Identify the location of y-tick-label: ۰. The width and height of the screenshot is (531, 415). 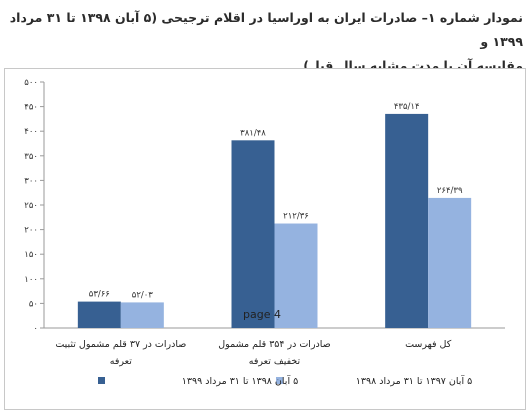
(35, 329).